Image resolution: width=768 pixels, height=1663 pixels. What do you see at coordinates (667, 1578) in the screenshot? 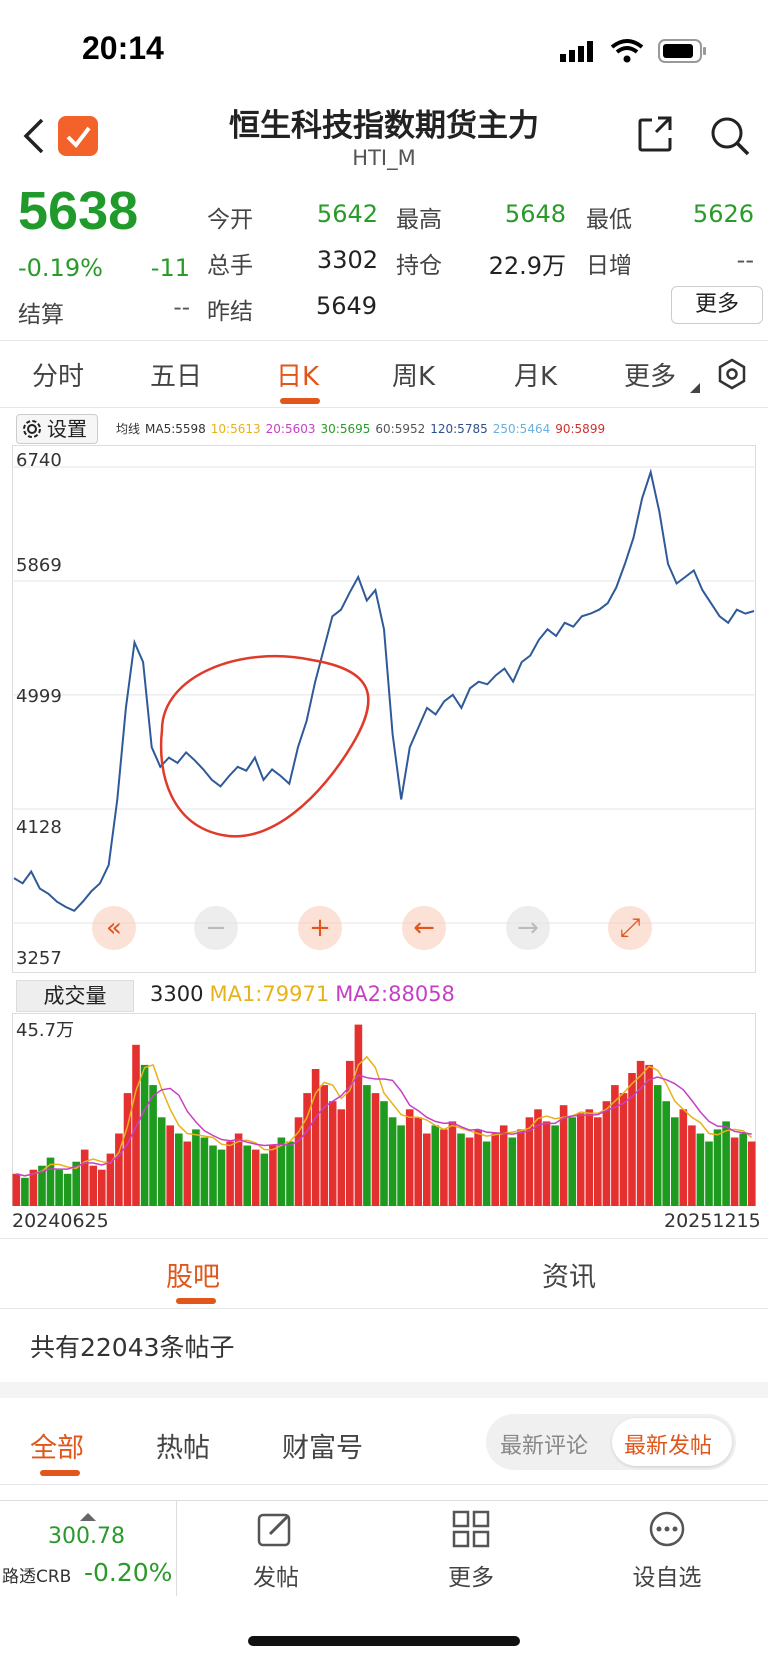
I see `nav-add-watchlist-label: 设自选` at bounding box center [667, 1578].